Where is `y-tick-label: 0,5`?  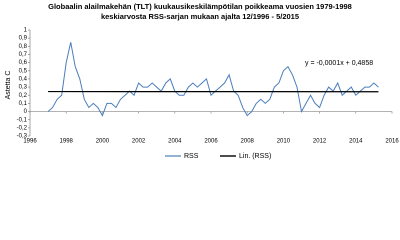 y-tick-label: 0,5 is located at coordinates (23, 71).